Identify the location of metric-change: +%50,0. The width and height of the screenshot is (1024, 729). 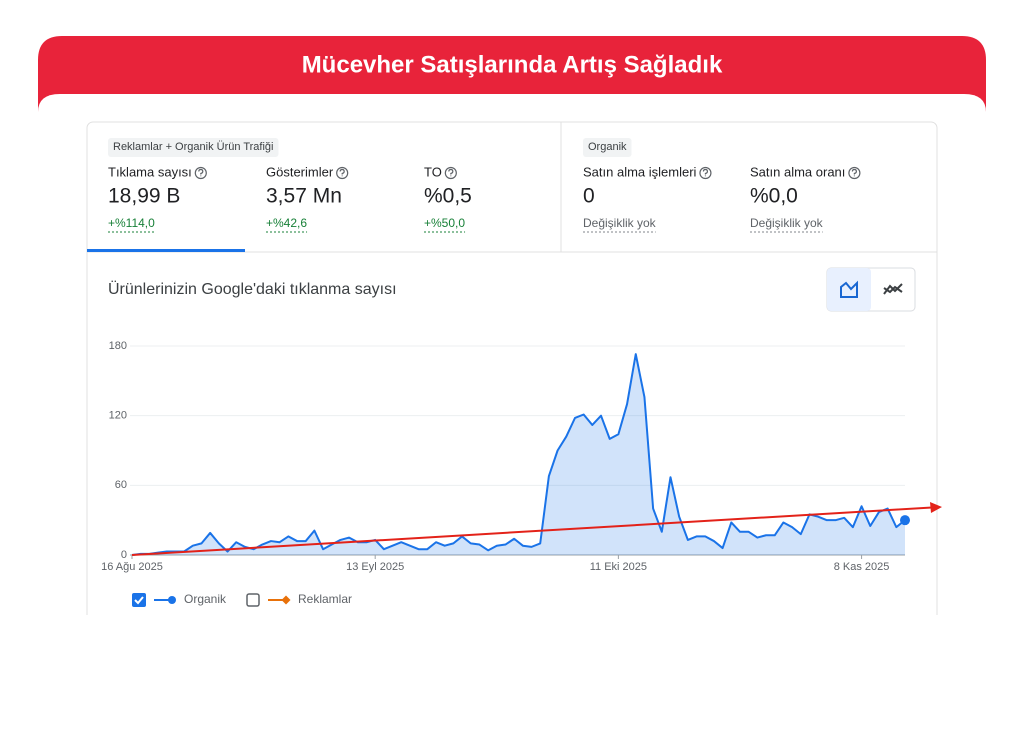
(444, 223).